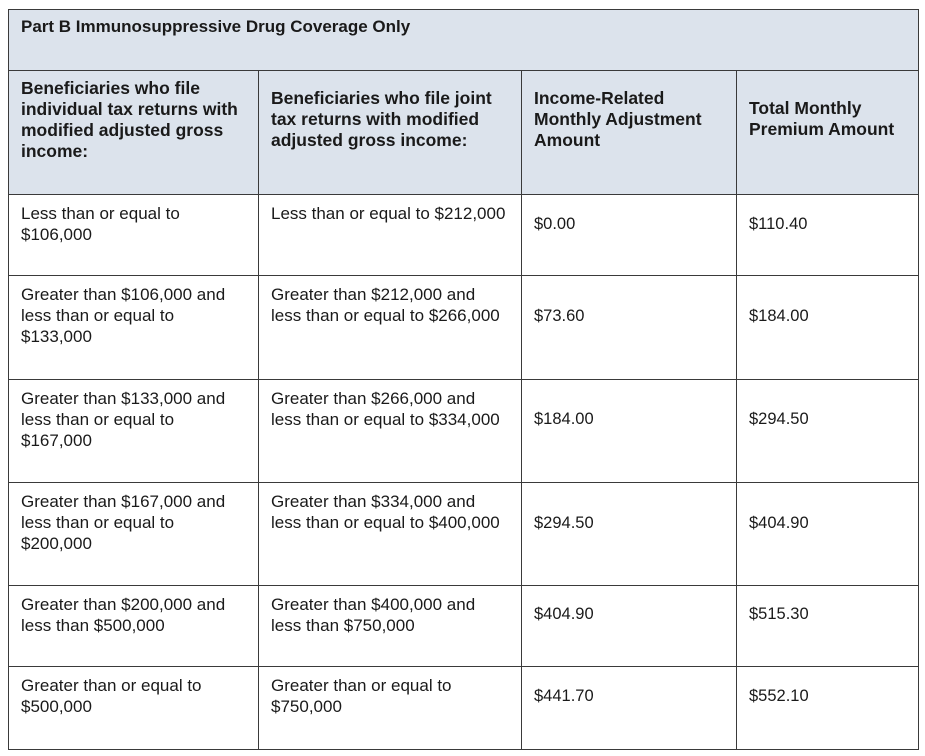  Describe the element at coordinates (629, 708) in the screenshot. I see `cell-irmaa: $441.70` at that location.